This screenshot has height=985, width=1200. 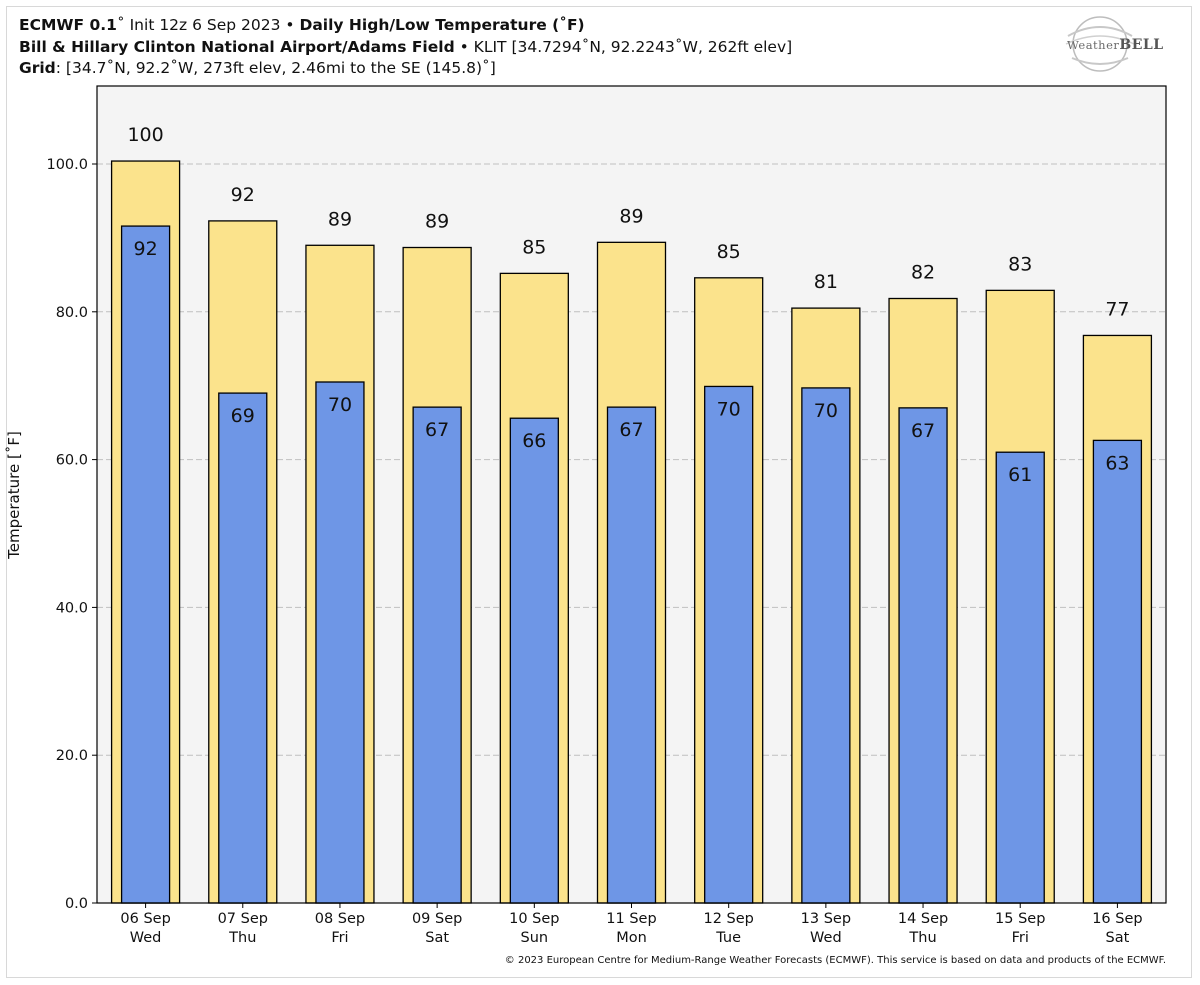 I want to click on grid-label: Grid, so click(x=37, y=68).